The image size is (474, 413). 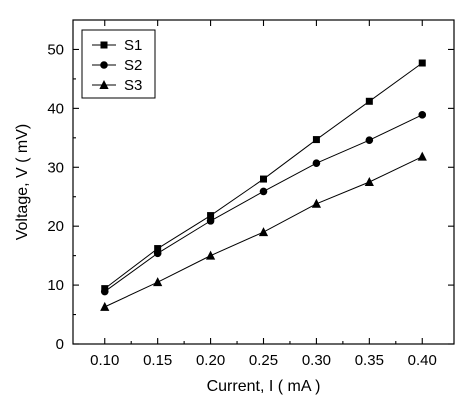 I want to click on legend-label: S1, so click(x=133, y=45).